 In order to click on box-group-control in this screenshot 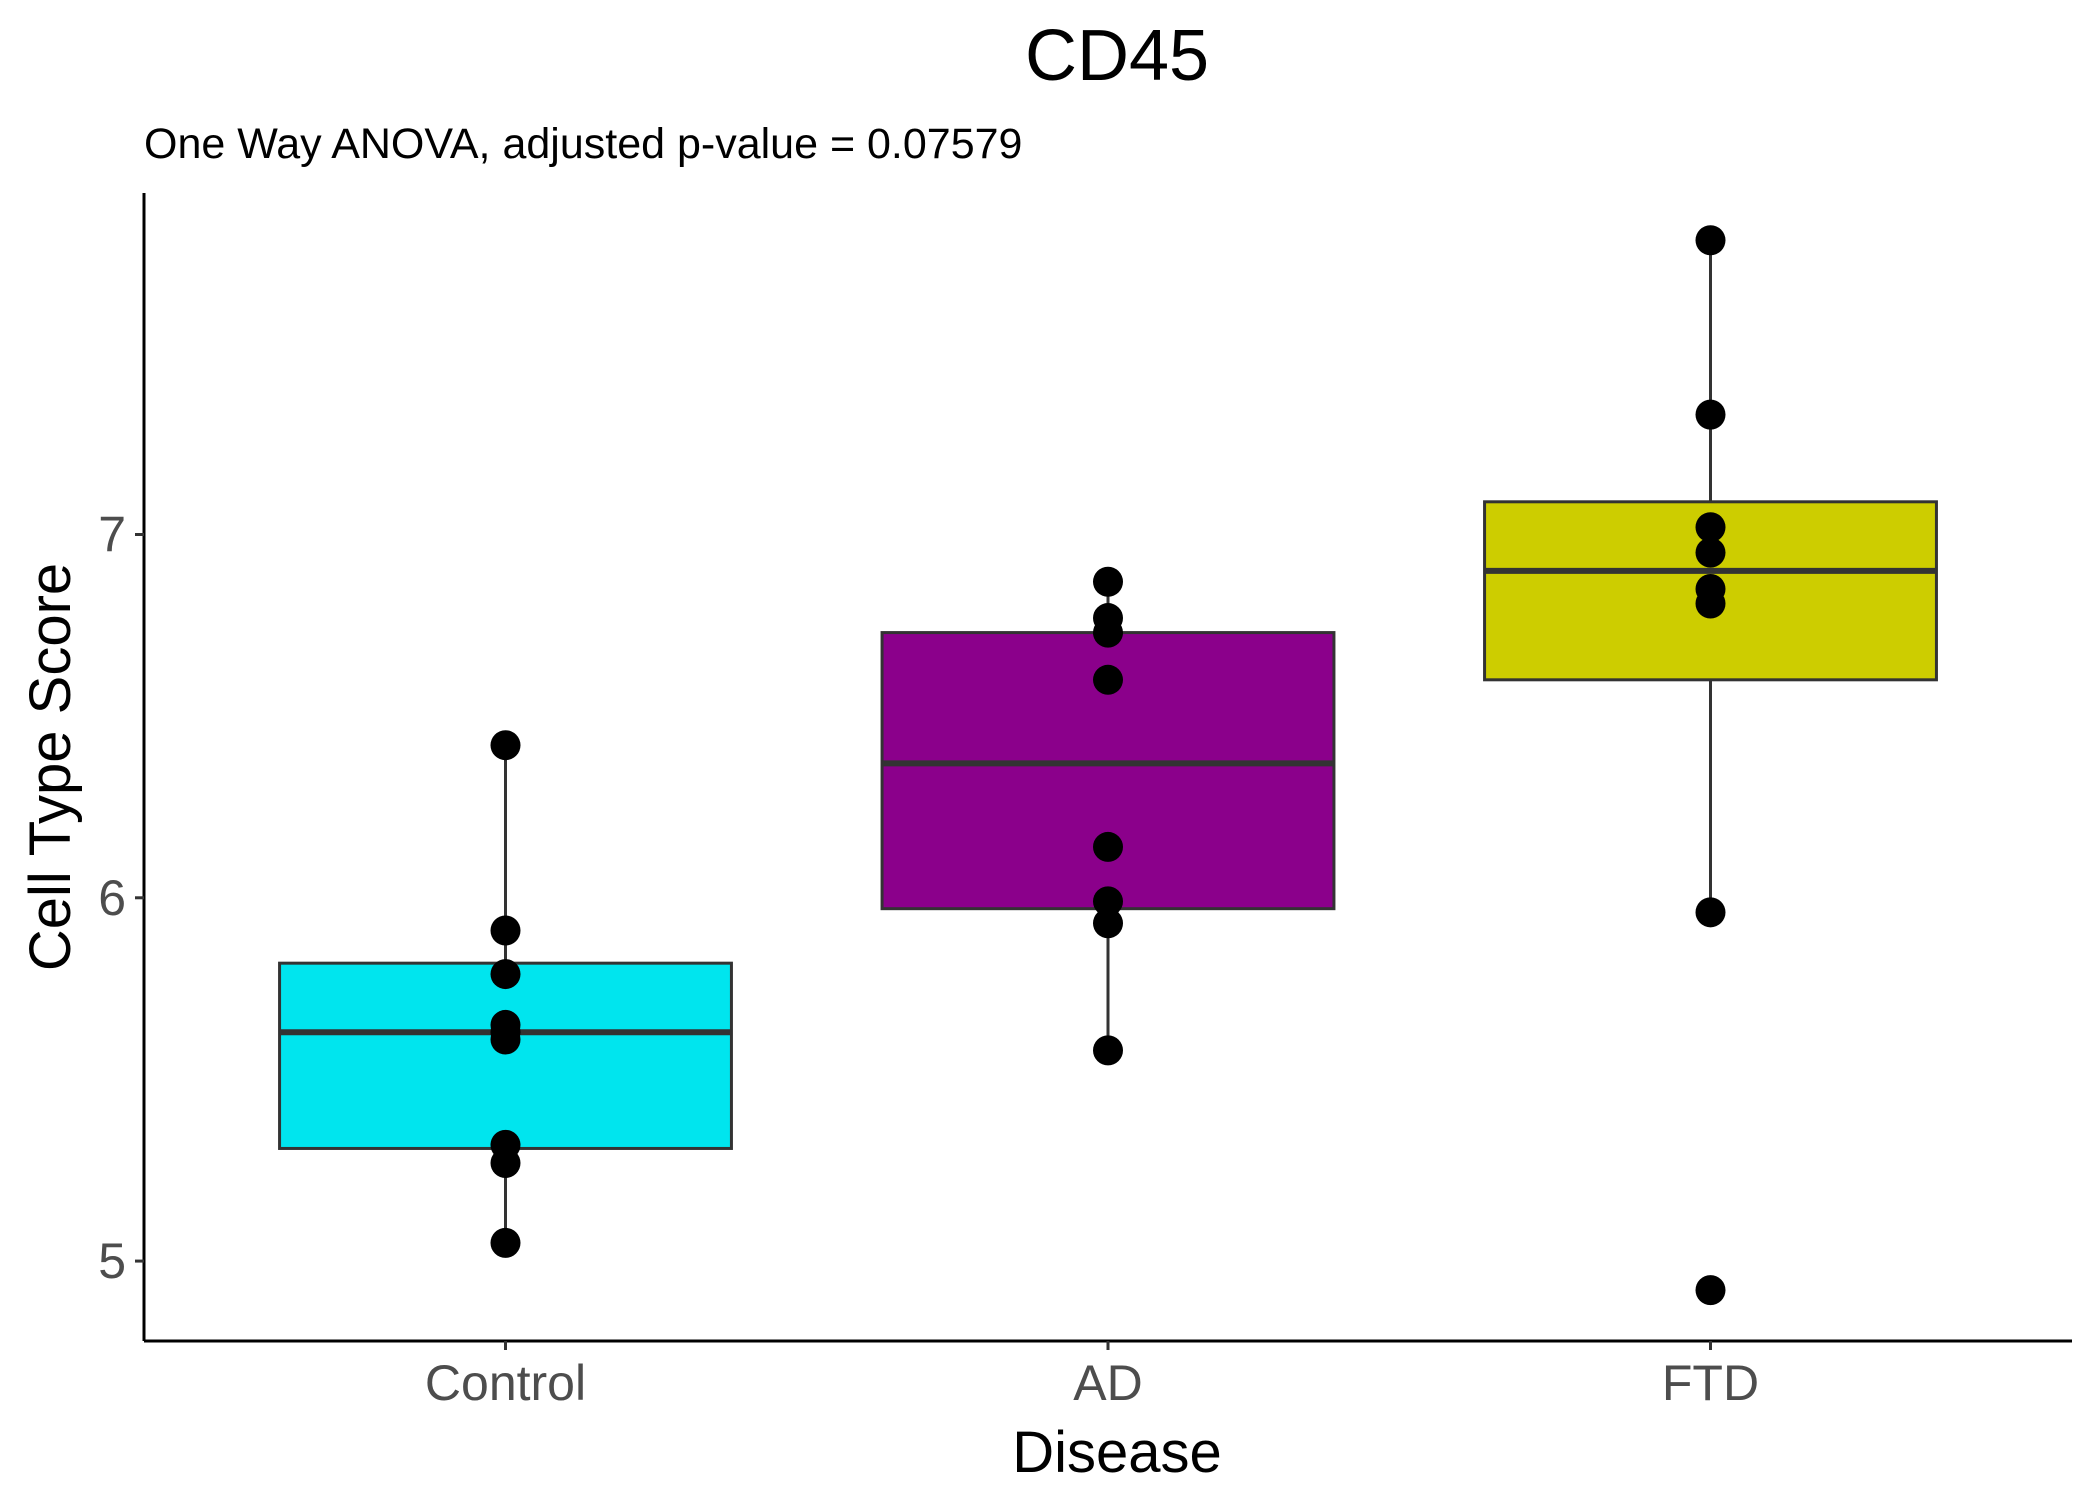, I will do `click(505, 994)`.